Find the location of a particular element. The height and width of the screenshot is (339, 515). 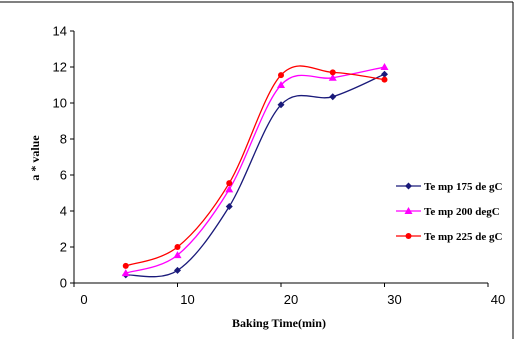

y-tick-label: 2 is located at coordinates (63, 247).